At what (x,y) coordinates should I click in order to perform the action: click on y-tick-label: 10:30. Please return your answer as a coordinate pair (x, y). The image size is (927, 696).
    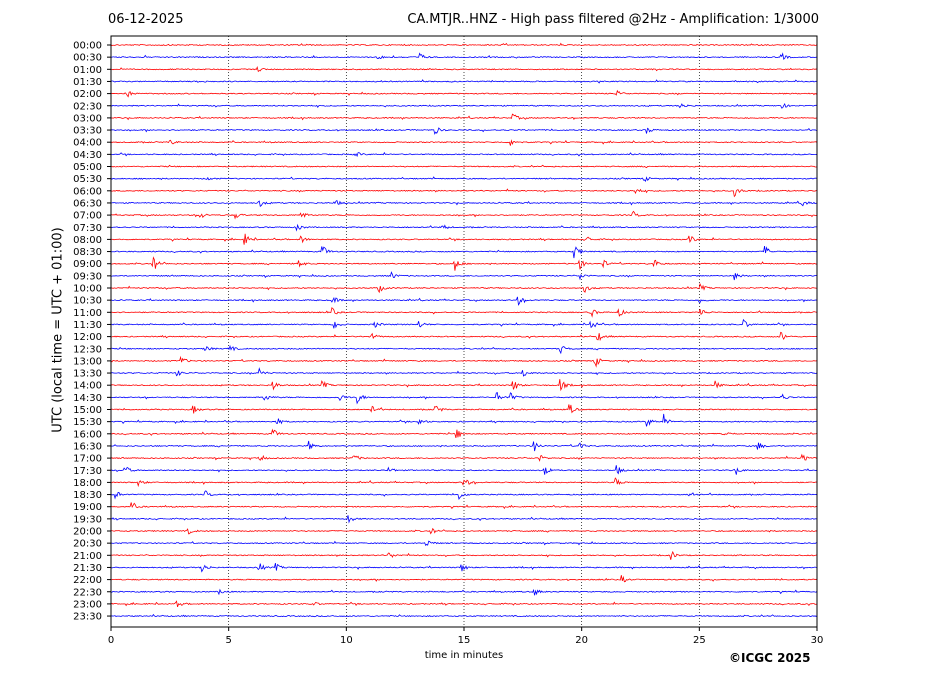
    Looking at the image, I should click on (87, 301).